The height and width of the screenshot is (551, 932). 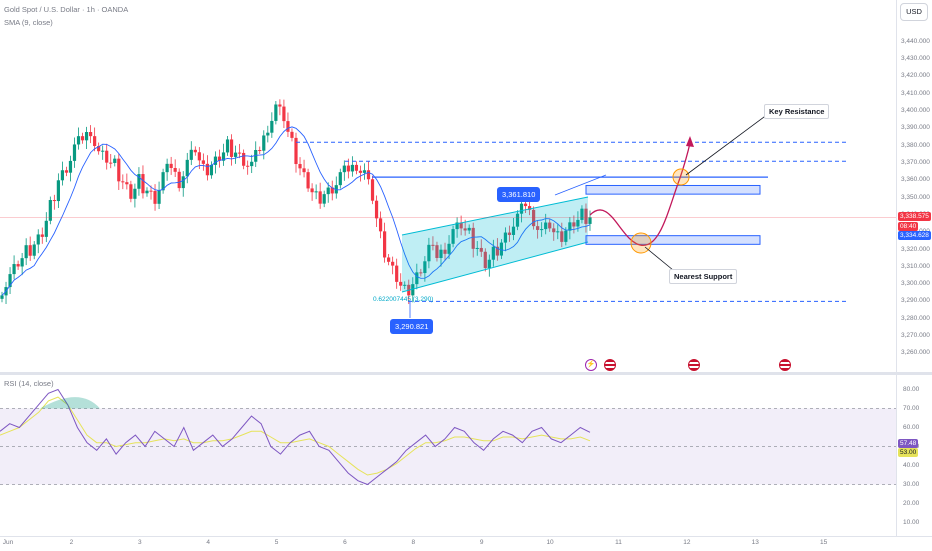 I want to click on currency-button: USD, so click(x=914, y=12).